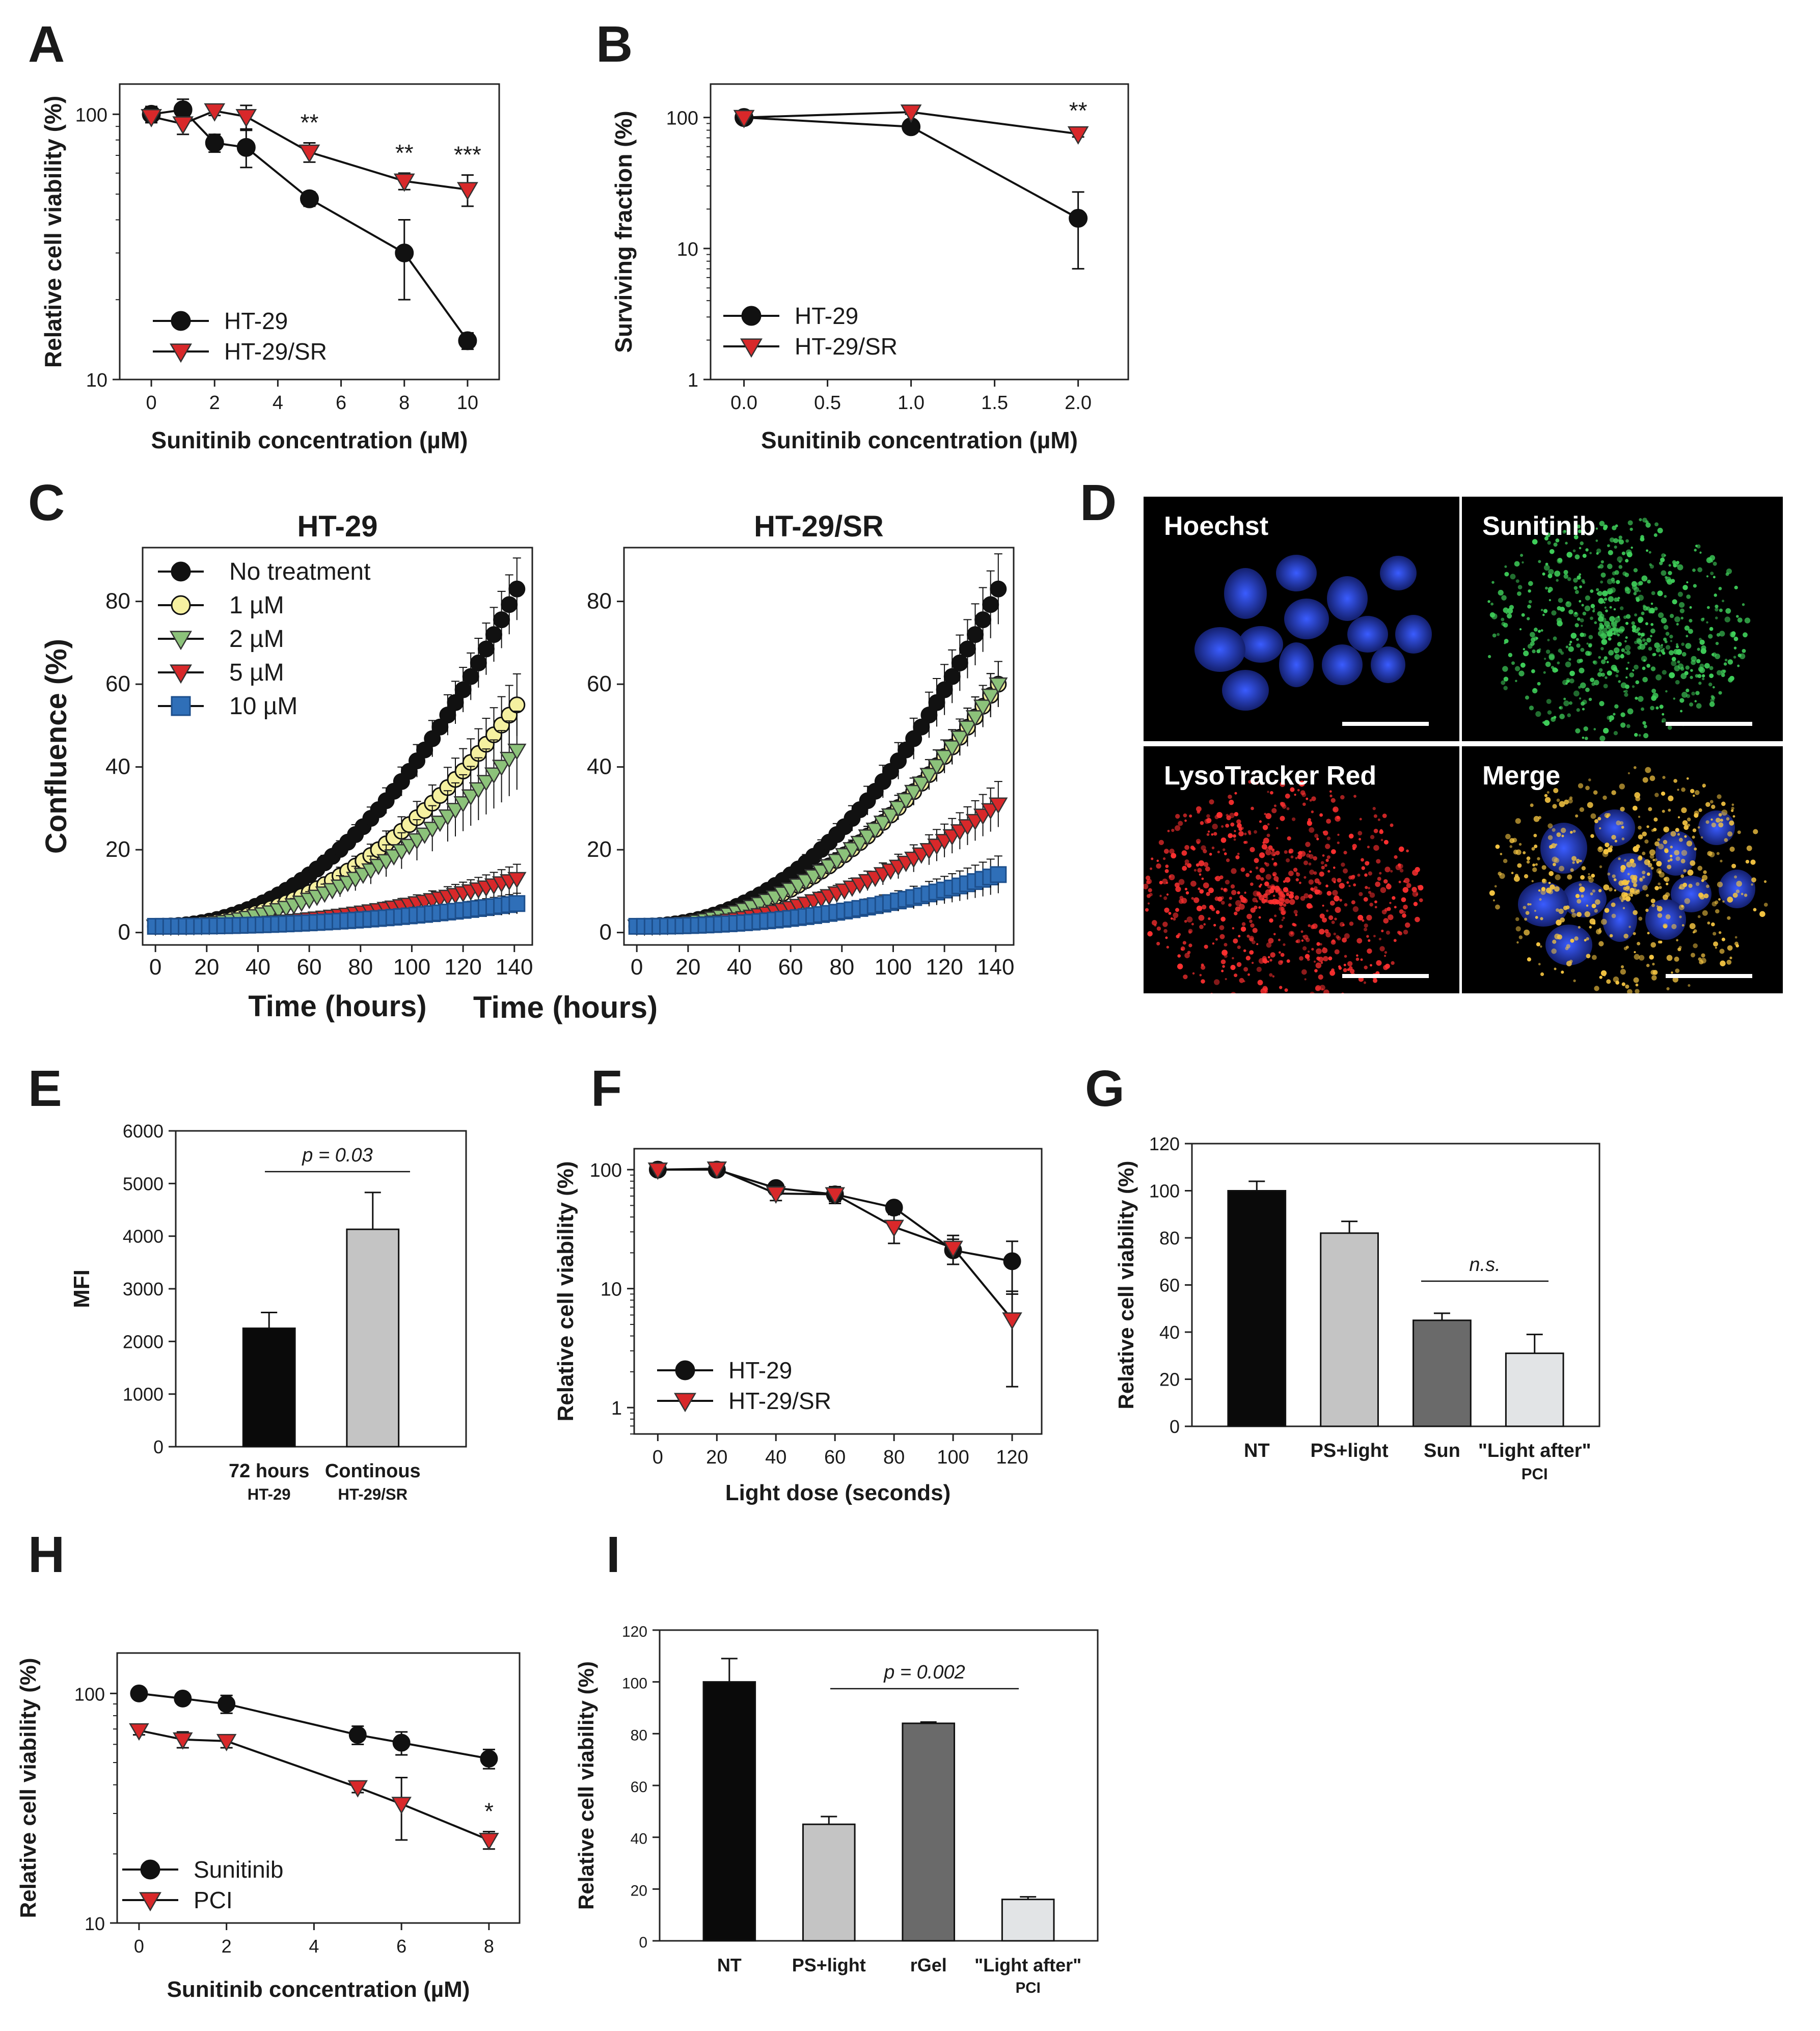 This screenshot has height=2031, width=1820. What do you see at coordinates (1385, 724) in the screenshot?
I see `scale-bar` at bounding box center [1385, 724].